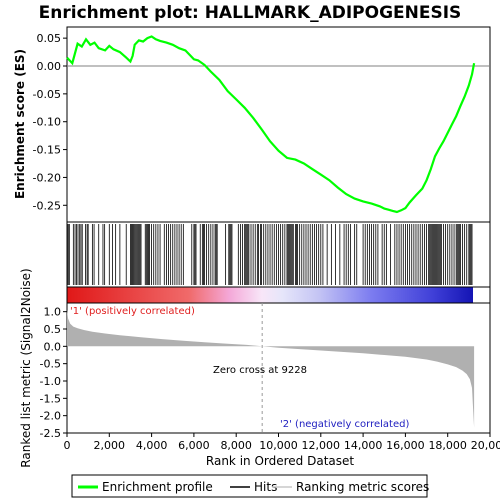  What do you see at coordinates (49, 38) in the screenshot?
I see `es-ytick-label: 0.05` at bounding box center [49, 38].